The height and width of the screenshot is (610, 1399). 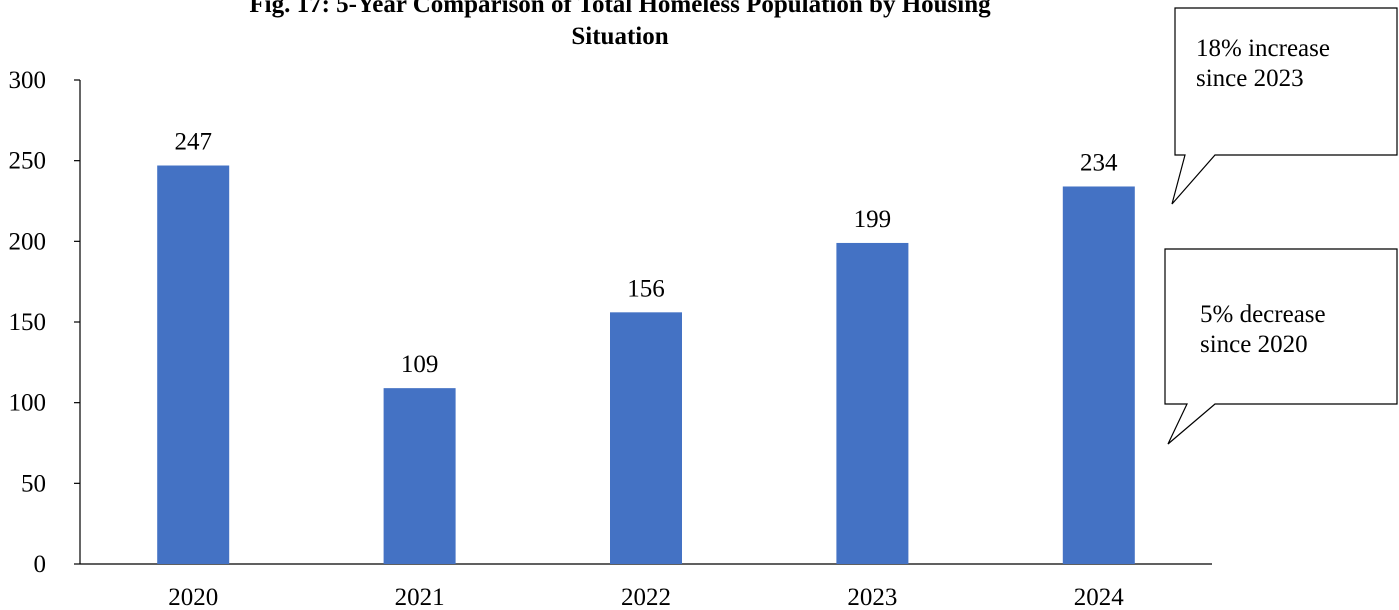 I want to click on callout-1-line-2: since 2023, so click(x=1250, y=78).